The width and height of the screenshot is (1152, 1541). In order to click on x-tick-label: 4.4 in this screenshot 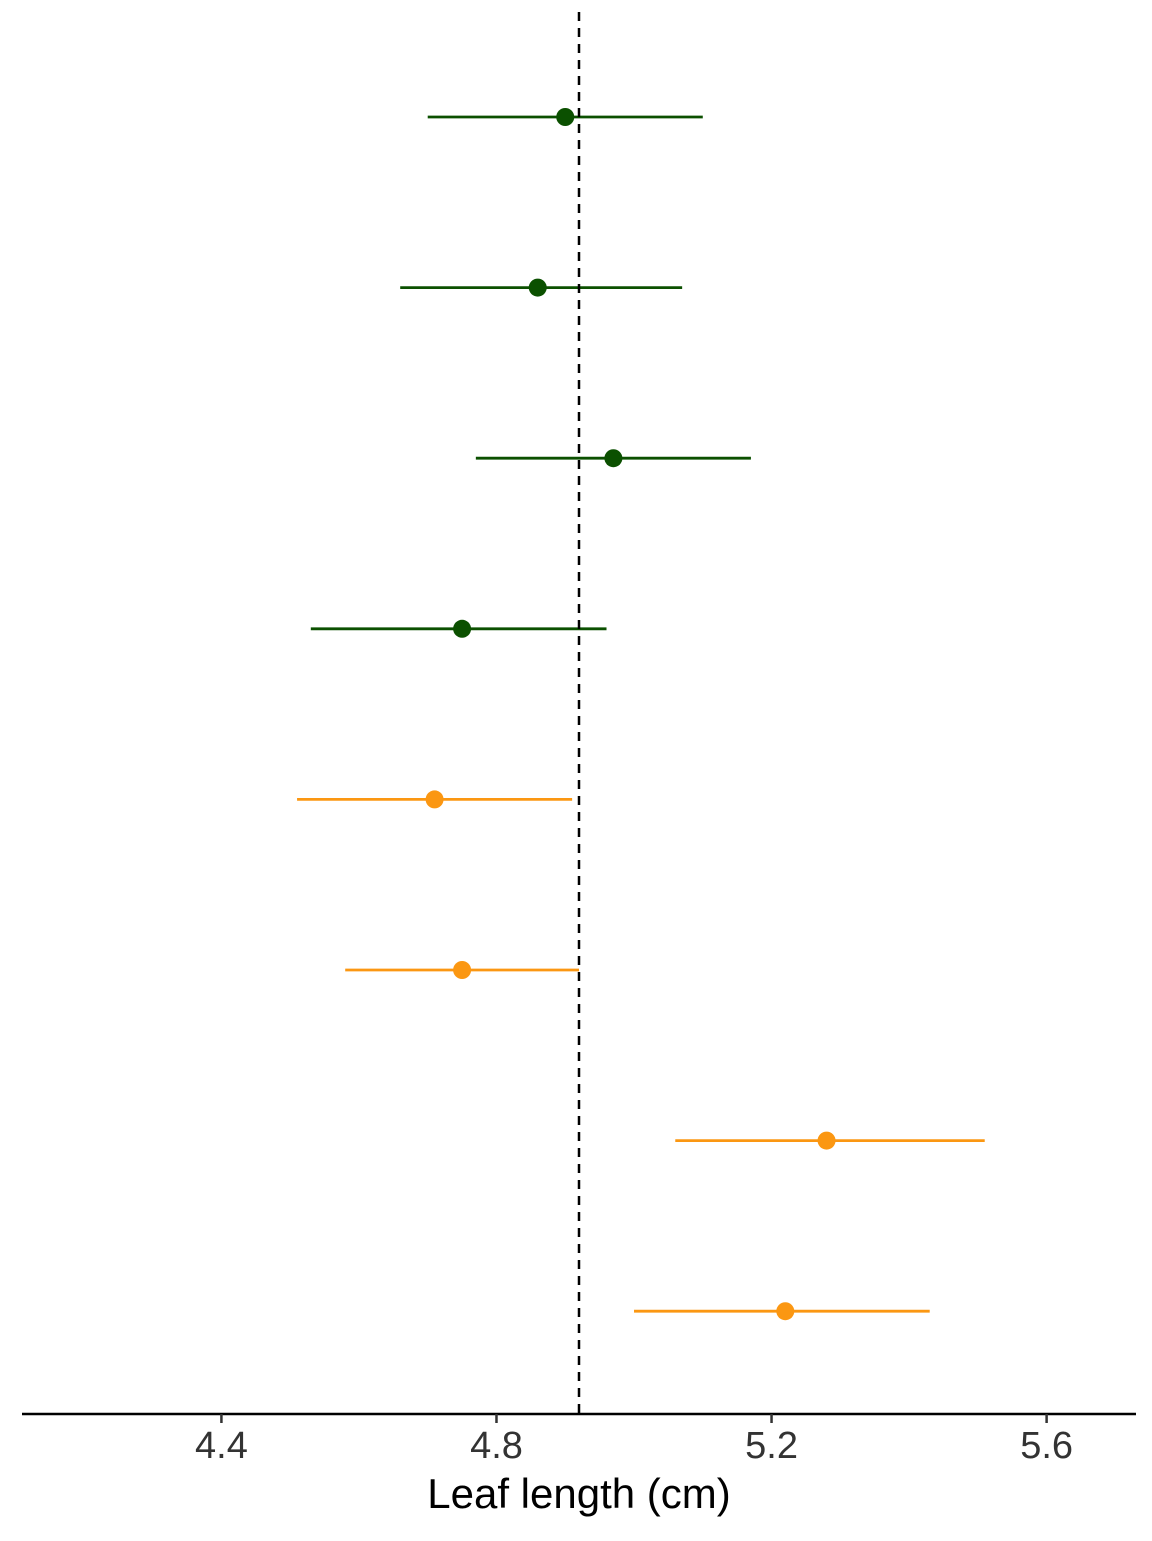, I will do `click(221, 1446)`.